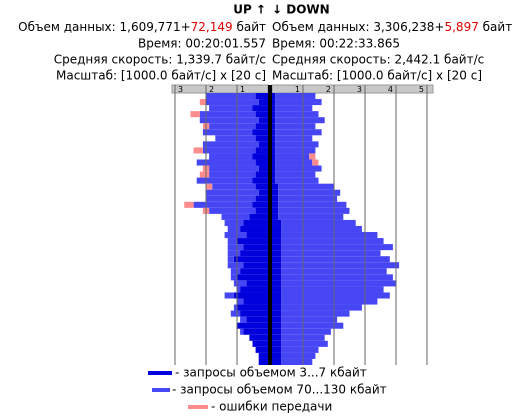  I want to click on down-volume: Объем данных: 3,306,238+5,897 байт, so click(392, 27).